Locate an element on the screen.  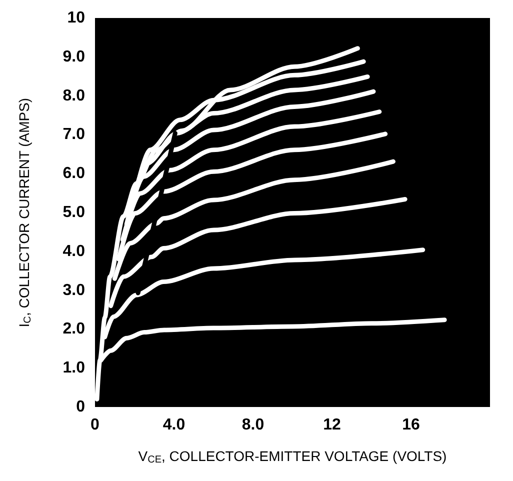
y-tick-label: 6.0 is located at coordinates (74, 173).